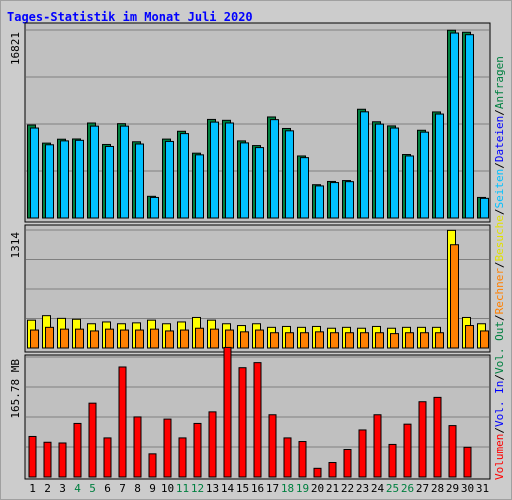 This screenshot has width=512, height=500. Describe the element at coordinates (499, 291) in the screenshot. I see `legend-entry: Rechner` at that location.